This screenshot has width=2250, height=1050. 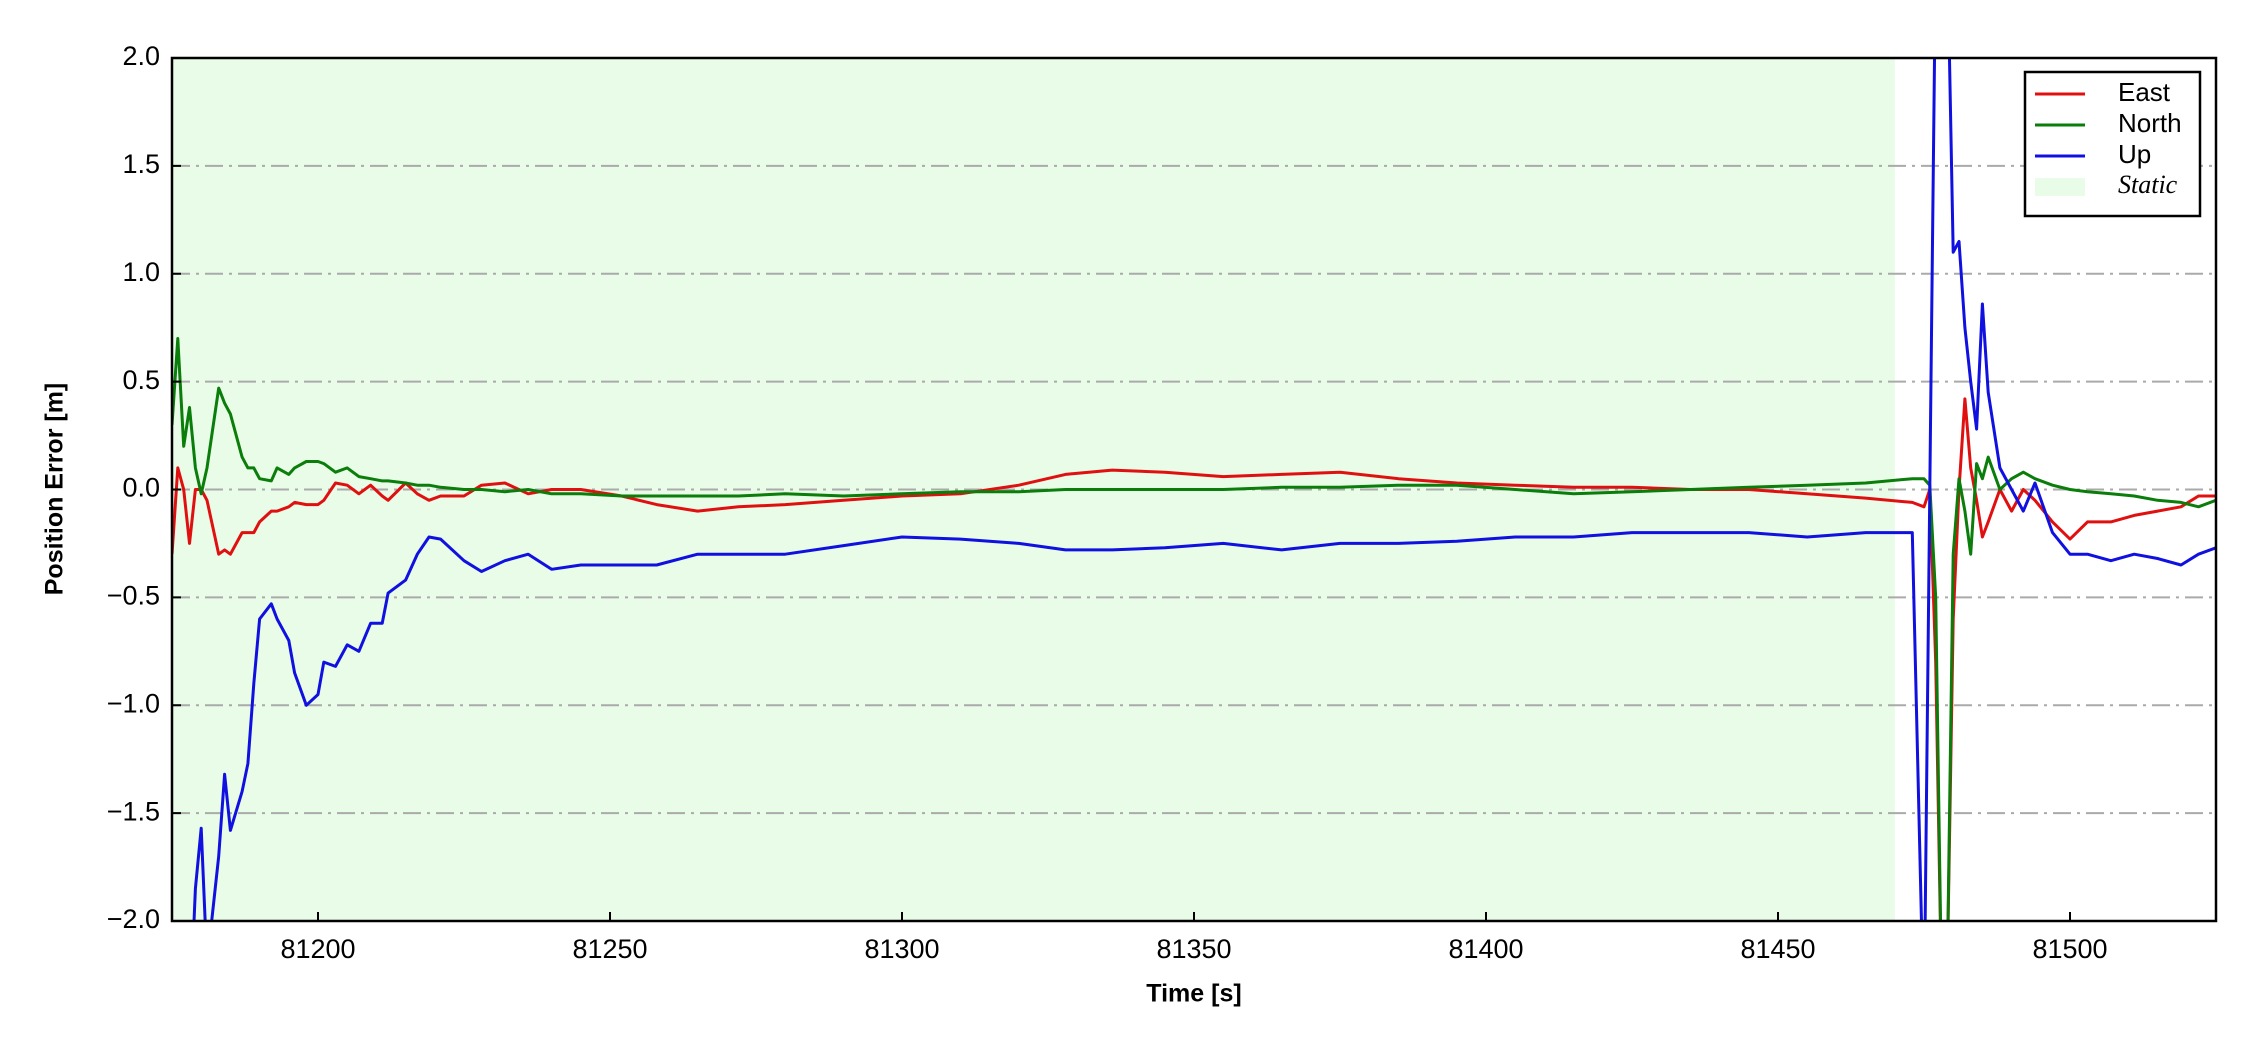 I want to click on legend-label: Static, so click(x=2148, y=184).